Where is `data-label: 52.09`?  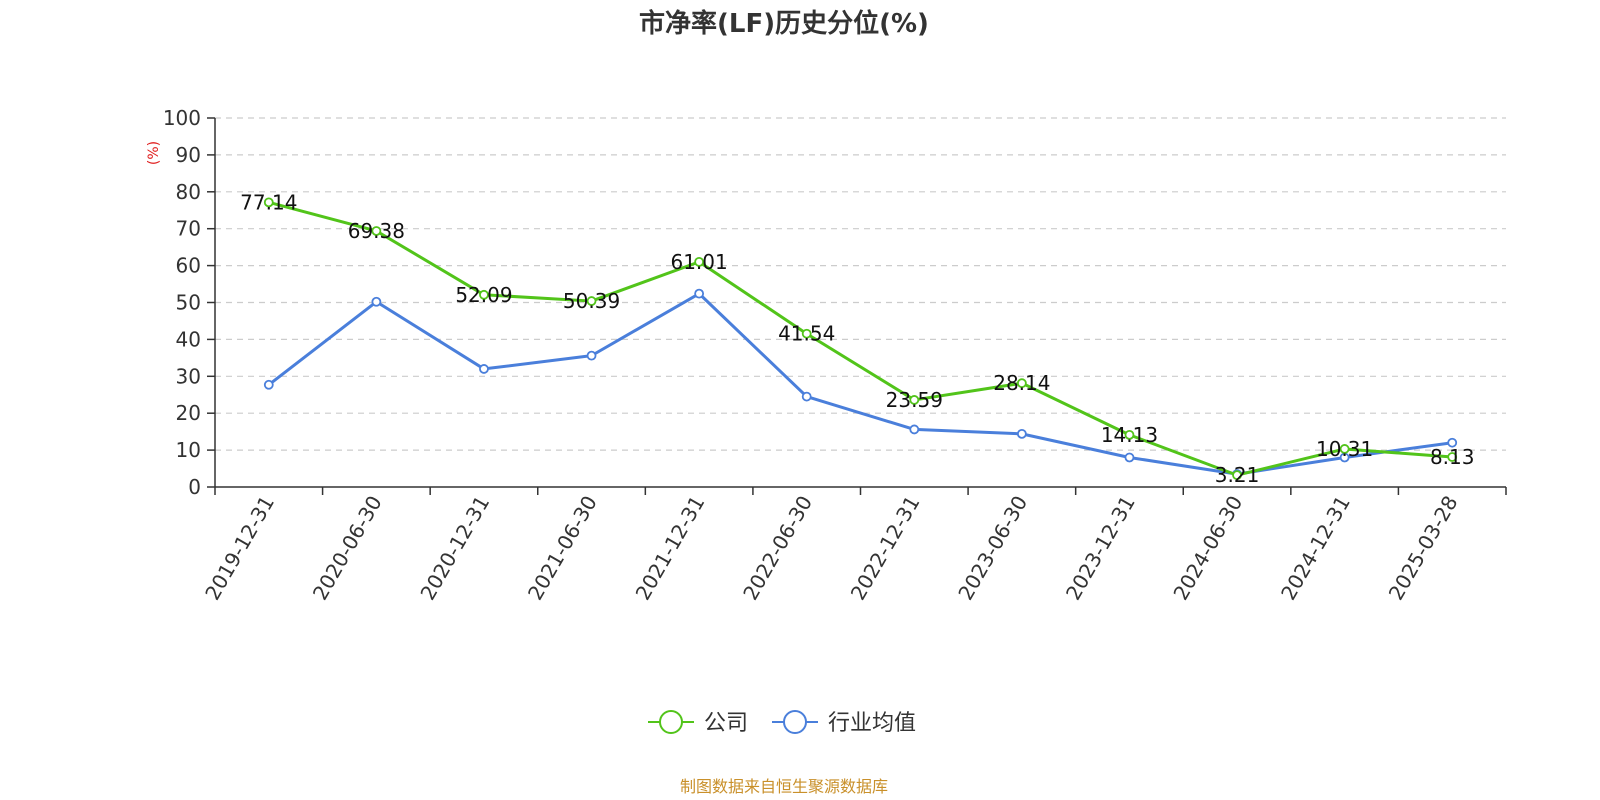 data-label: 52.09 is located at coordinates (483, 295).